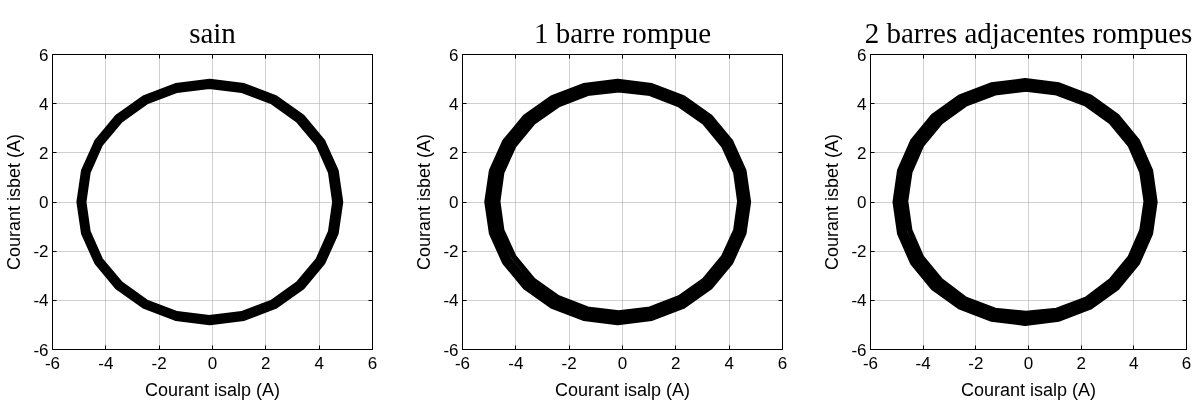 The width and height of the screenshot is (1195, 410). Describe the element at coordinates (622, 32) in the screenshot. I see `chart-title: 1 barre rompue` at that location.